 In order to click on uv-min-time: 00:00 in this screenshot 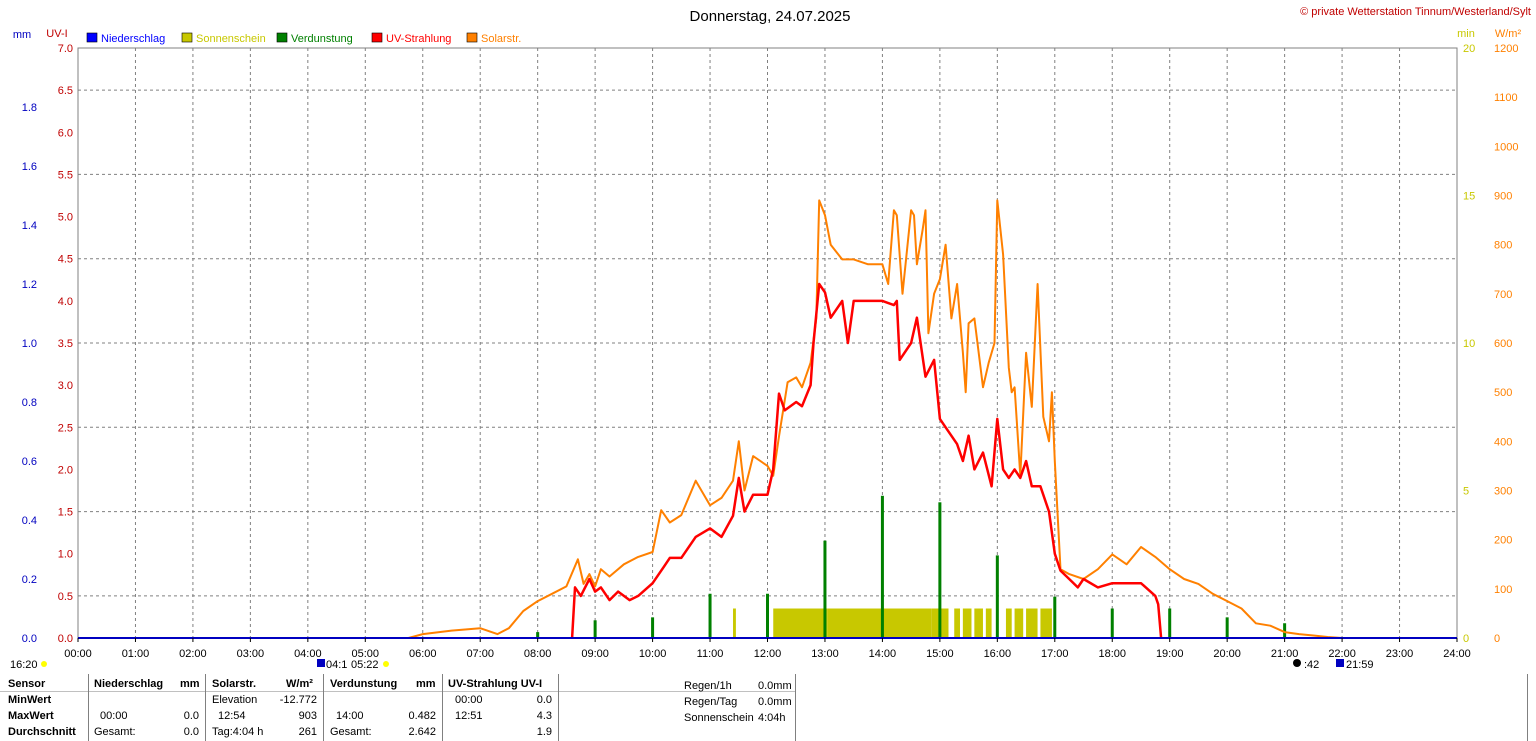, I will do `click(469, 700)`.